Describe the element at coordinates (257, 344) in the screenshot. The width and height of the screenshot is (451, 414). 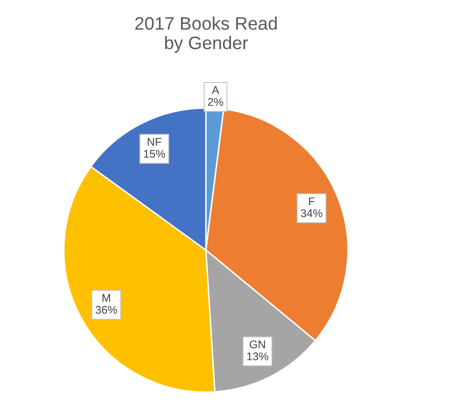
I see `slice-label: GN` at that location.